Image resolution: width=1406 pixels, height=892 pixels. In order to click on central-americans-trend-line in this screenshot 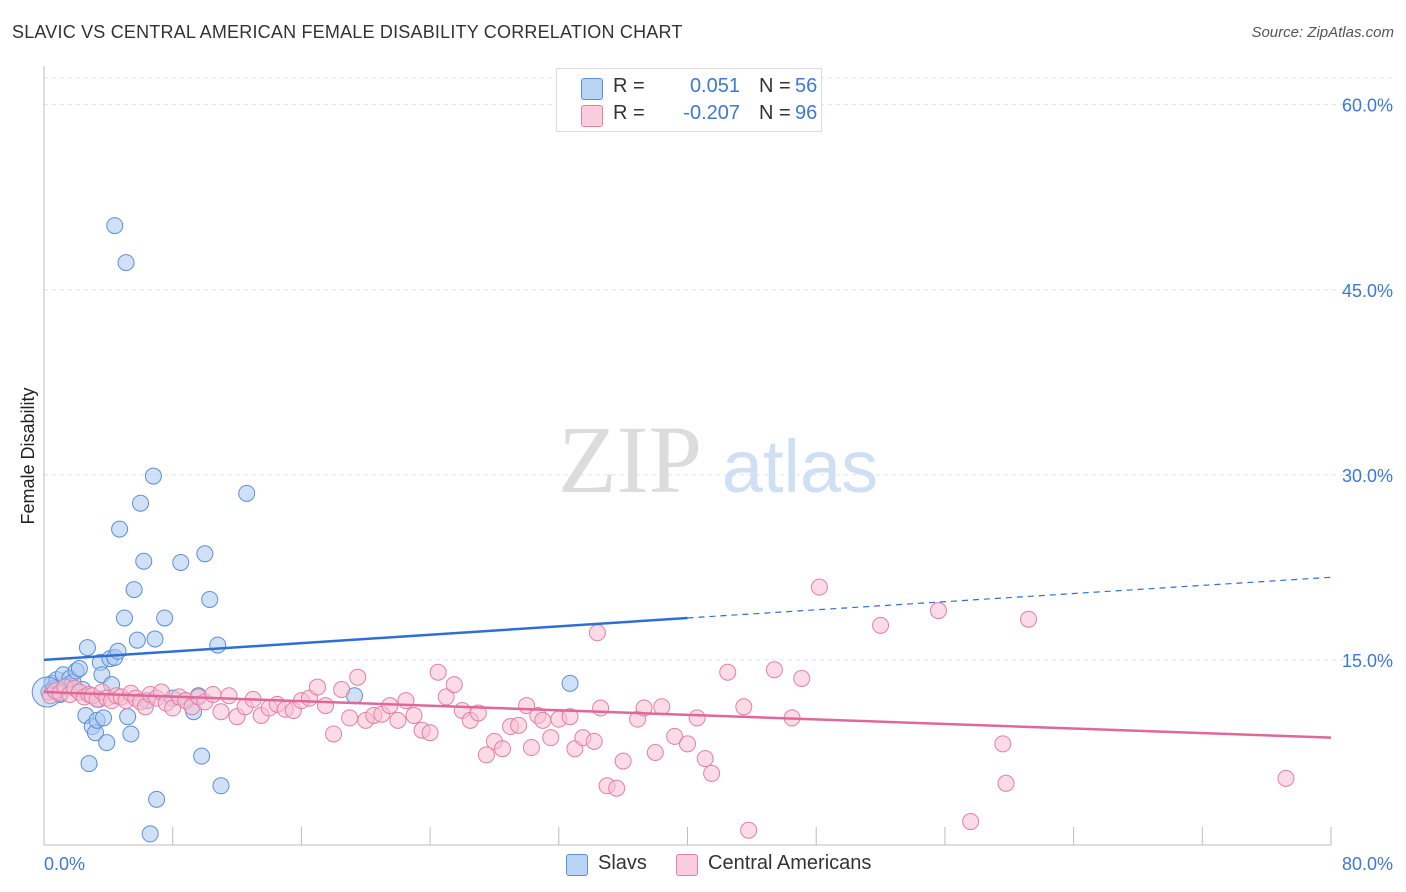, I will do `click(687, 714)`.